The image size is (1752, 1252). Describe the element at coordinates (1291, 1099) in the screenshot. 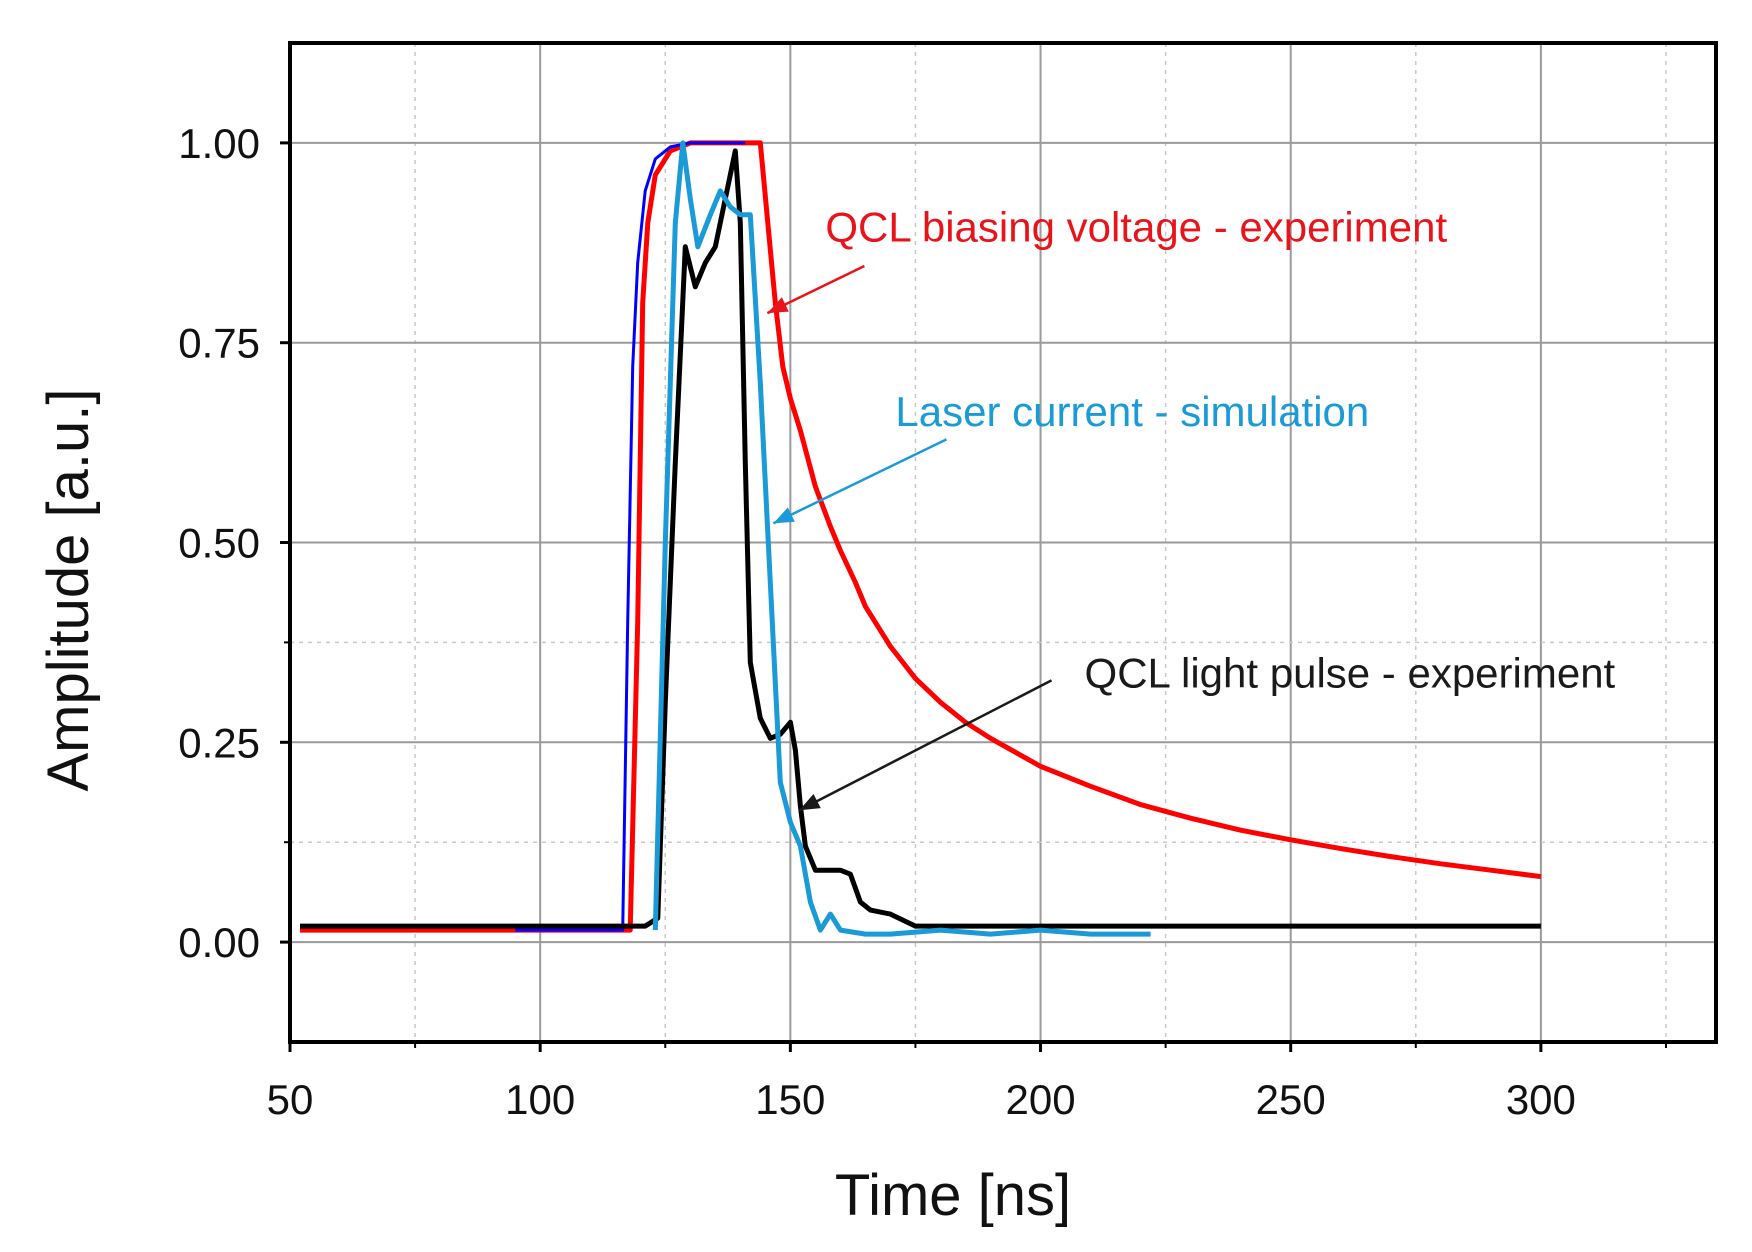

I see `x-tick-label: 250` at that location.